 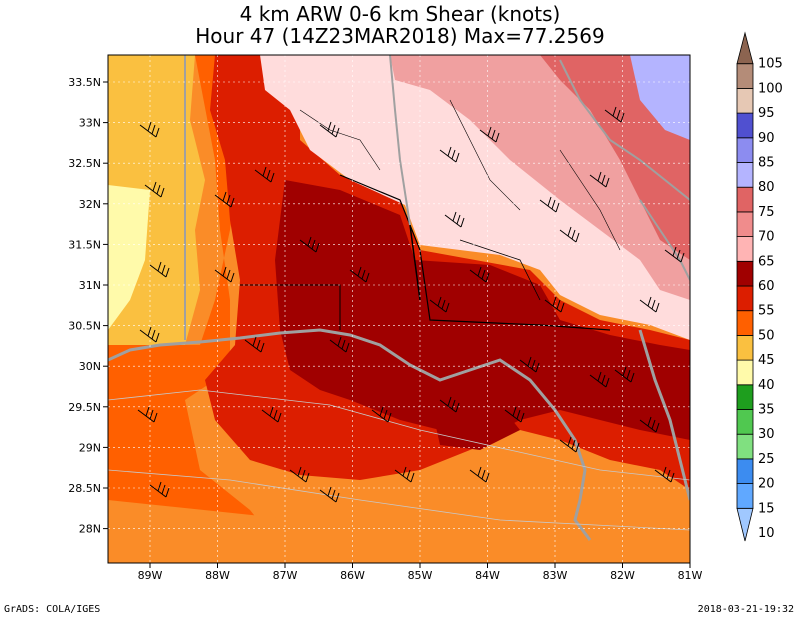 What do you see at coordinates (555, 575) in the screenshot?
I see `lon-label: 83W` at bounding box center [555, 575].